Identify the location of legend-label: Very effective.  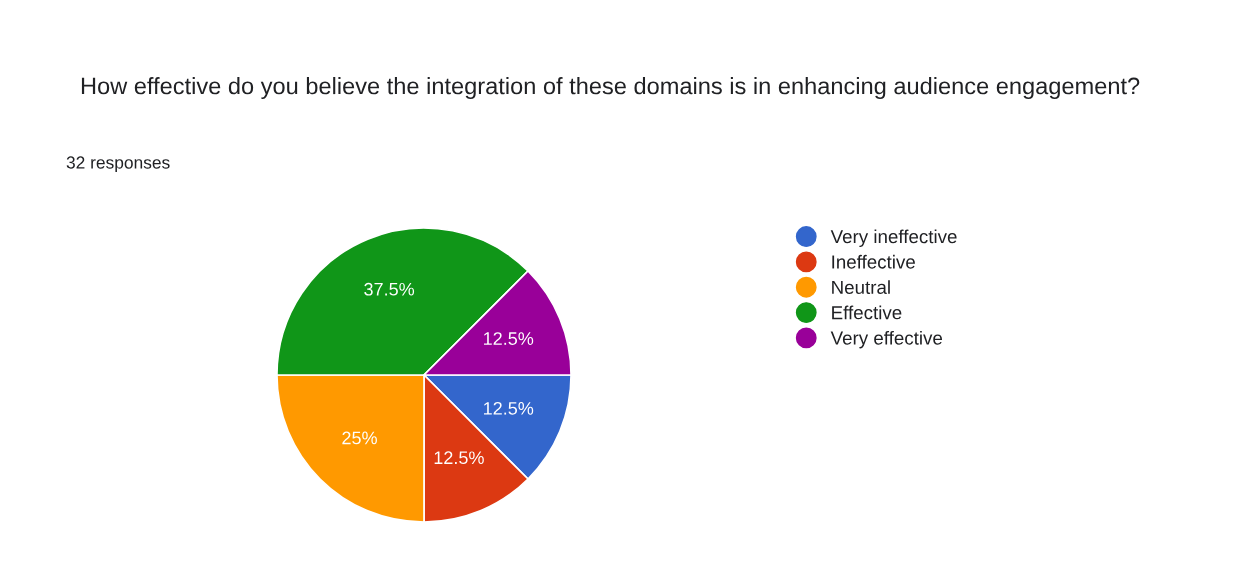
(886, 339).